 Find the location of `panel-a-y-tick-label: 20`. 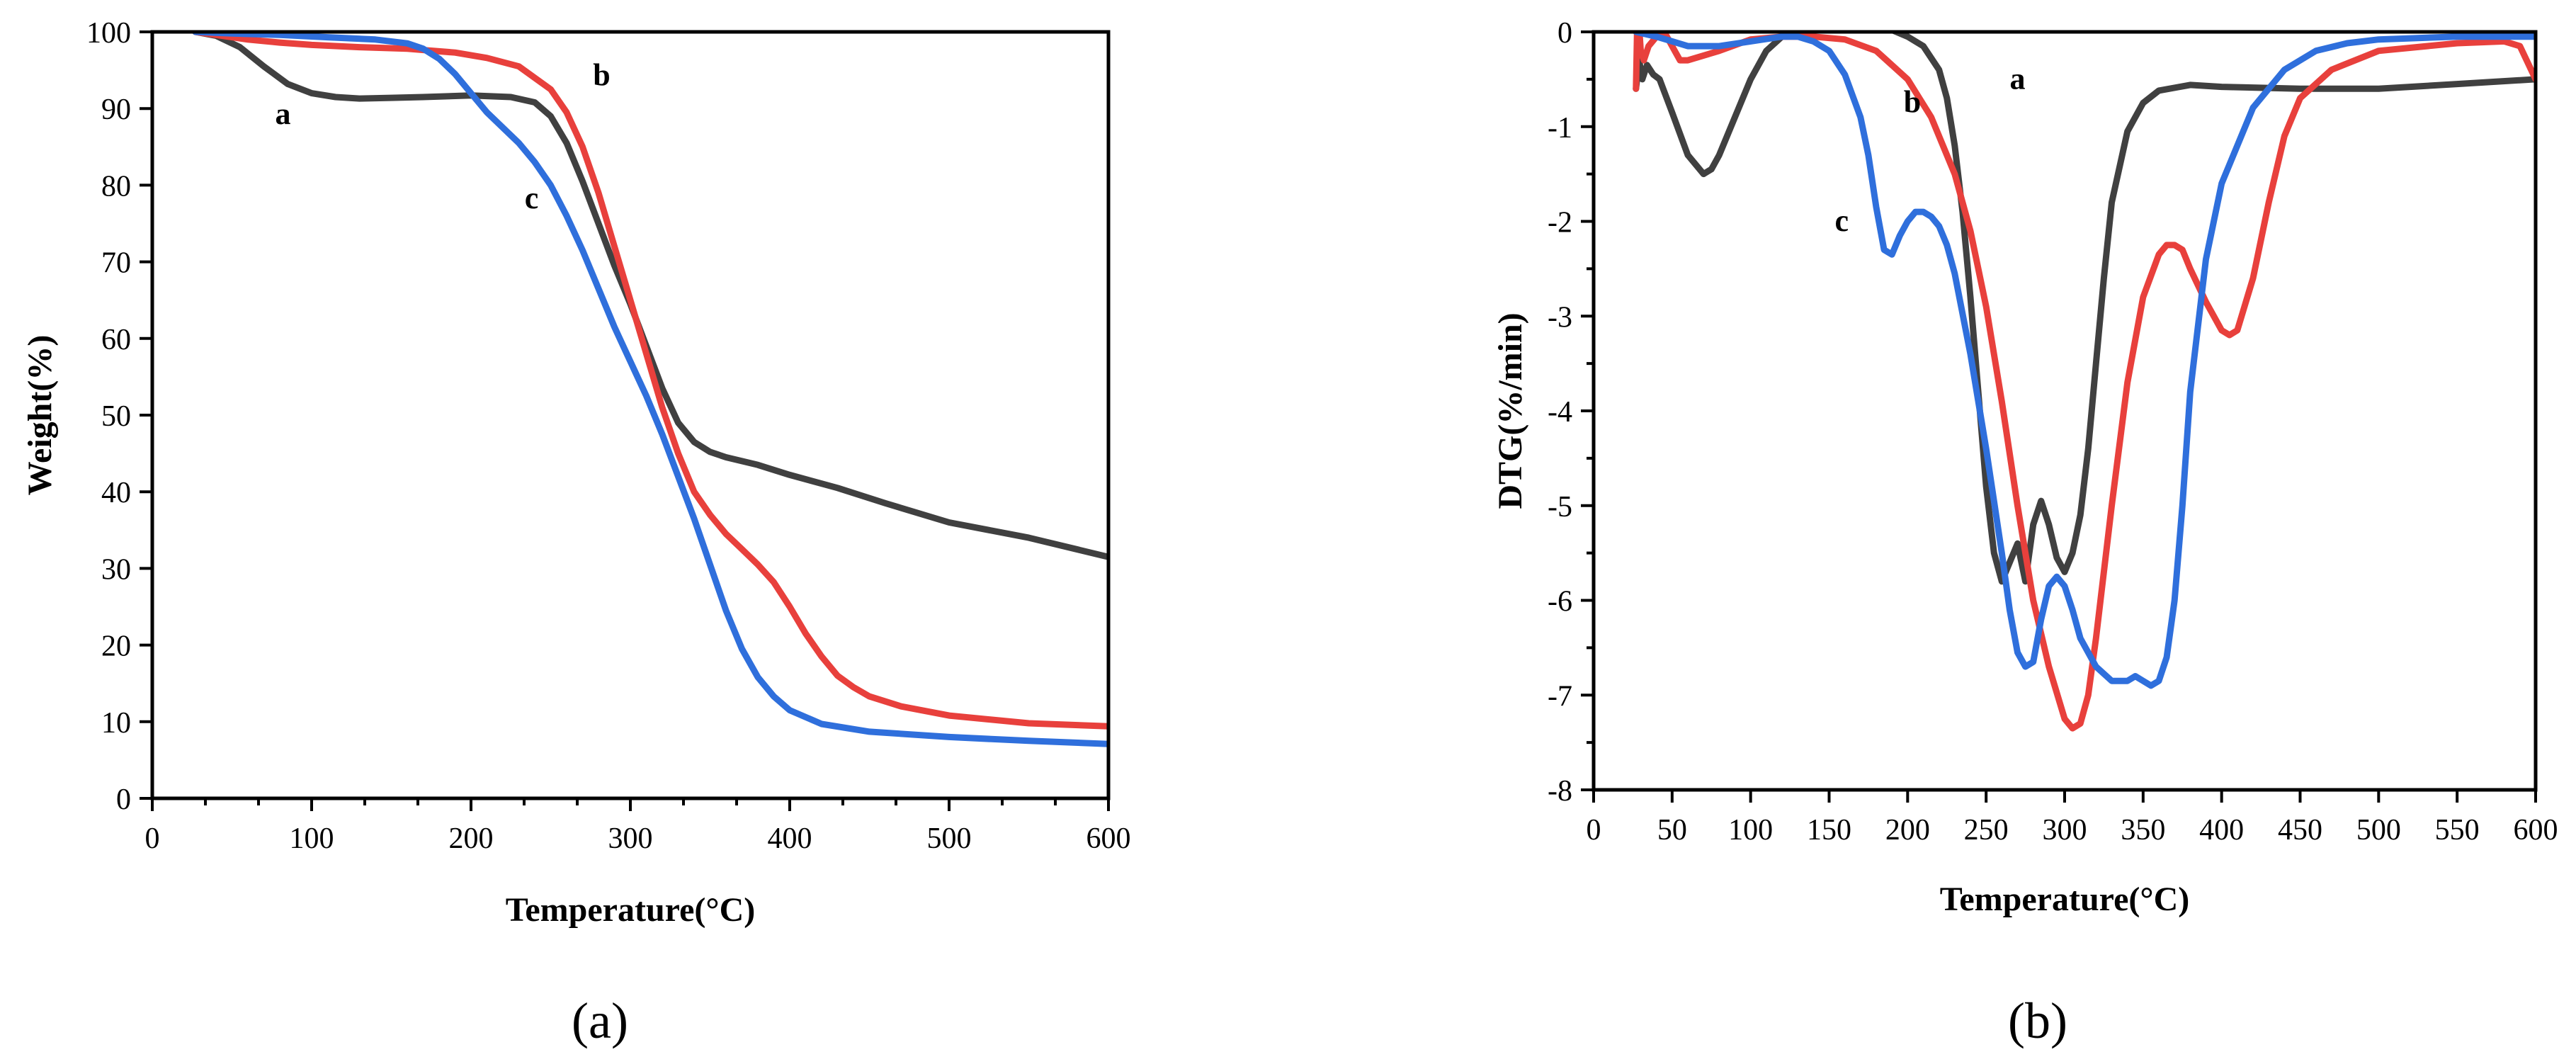

panel-a-y-tick-label: 20 is located at coordinates (116, 646).